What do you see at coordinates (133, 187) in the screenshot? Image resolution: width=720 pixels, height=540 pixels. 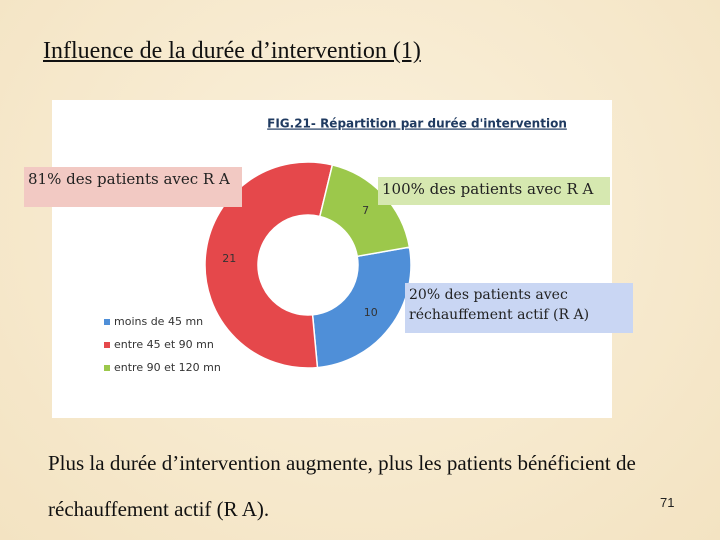 I see `callout: 81% des patients avec R A` at bounding box center [133, 187].